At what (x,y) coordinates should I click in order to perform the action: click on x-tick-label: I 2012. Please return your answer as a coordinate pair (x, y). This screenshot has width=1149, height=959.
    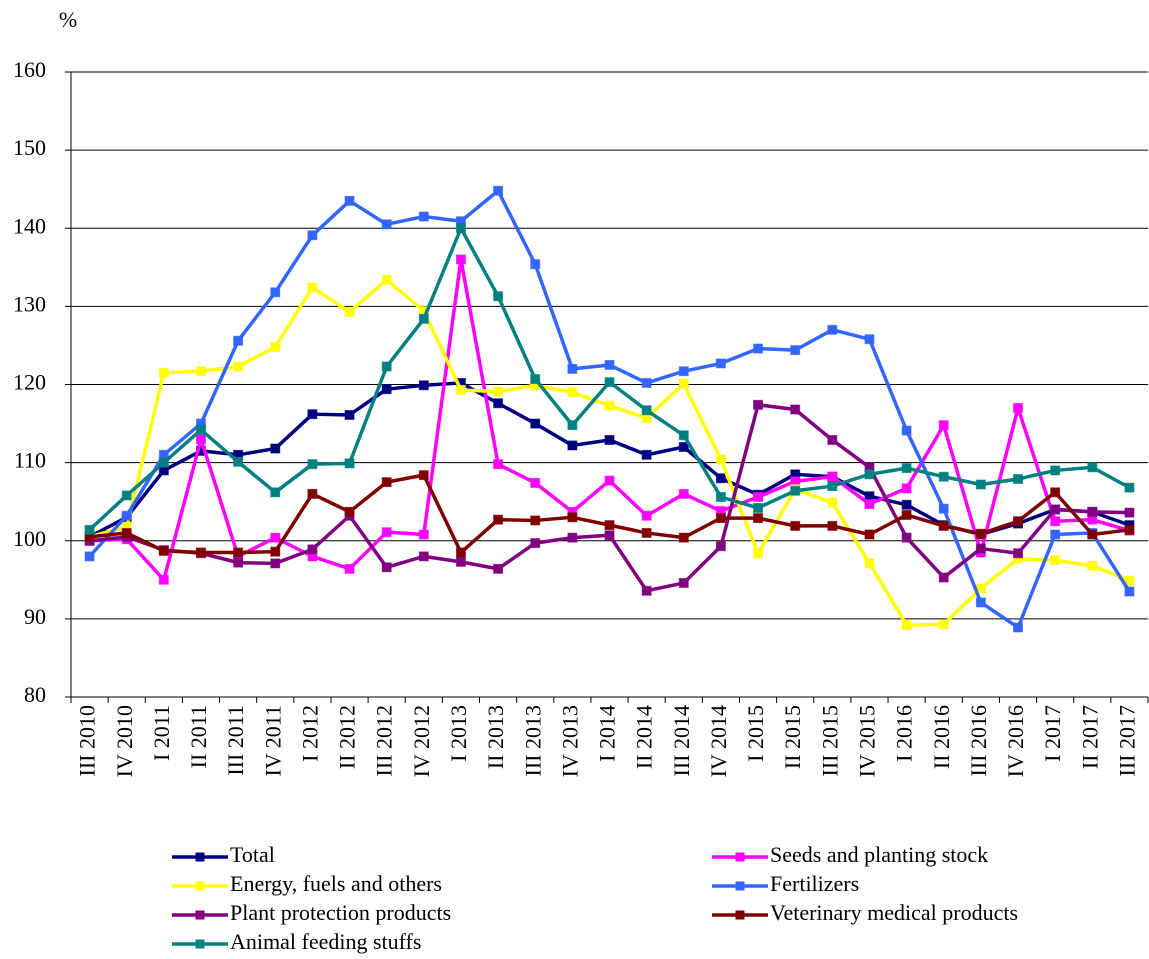
    Looking at the image, I should click on (309, 733).